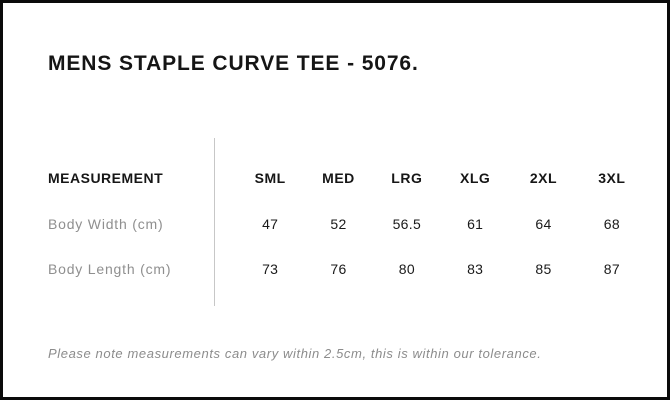 This screenshot has width=670, height=400. What do you see at coordinates (407, 178) in the screenshot?
I see `column-header-lrg: LRG` at bounding box center [407, 178].